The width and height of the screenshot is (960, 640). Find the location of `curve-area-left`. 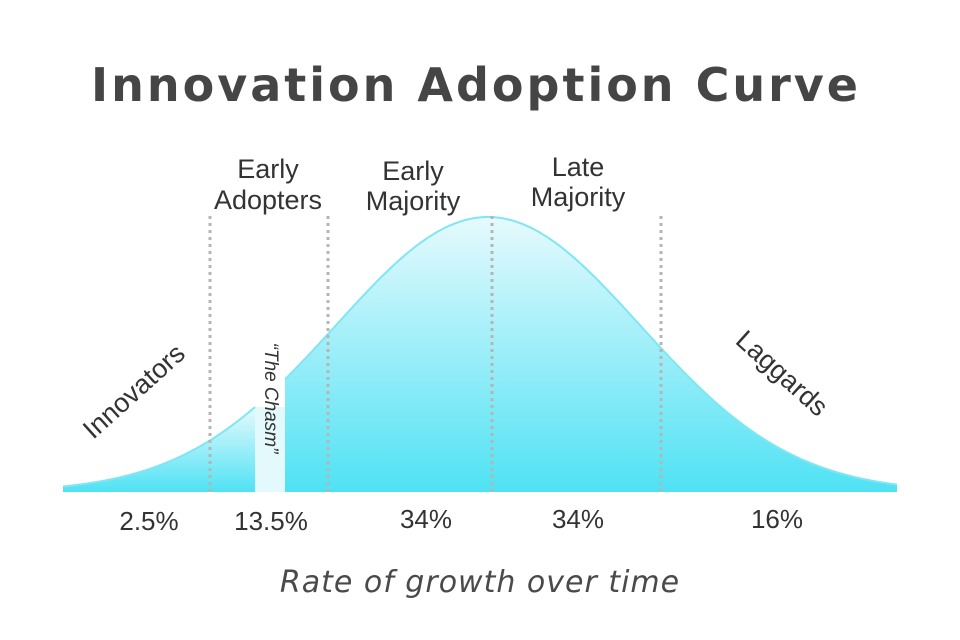

curve-area-left is located at coordinates (159, 449).